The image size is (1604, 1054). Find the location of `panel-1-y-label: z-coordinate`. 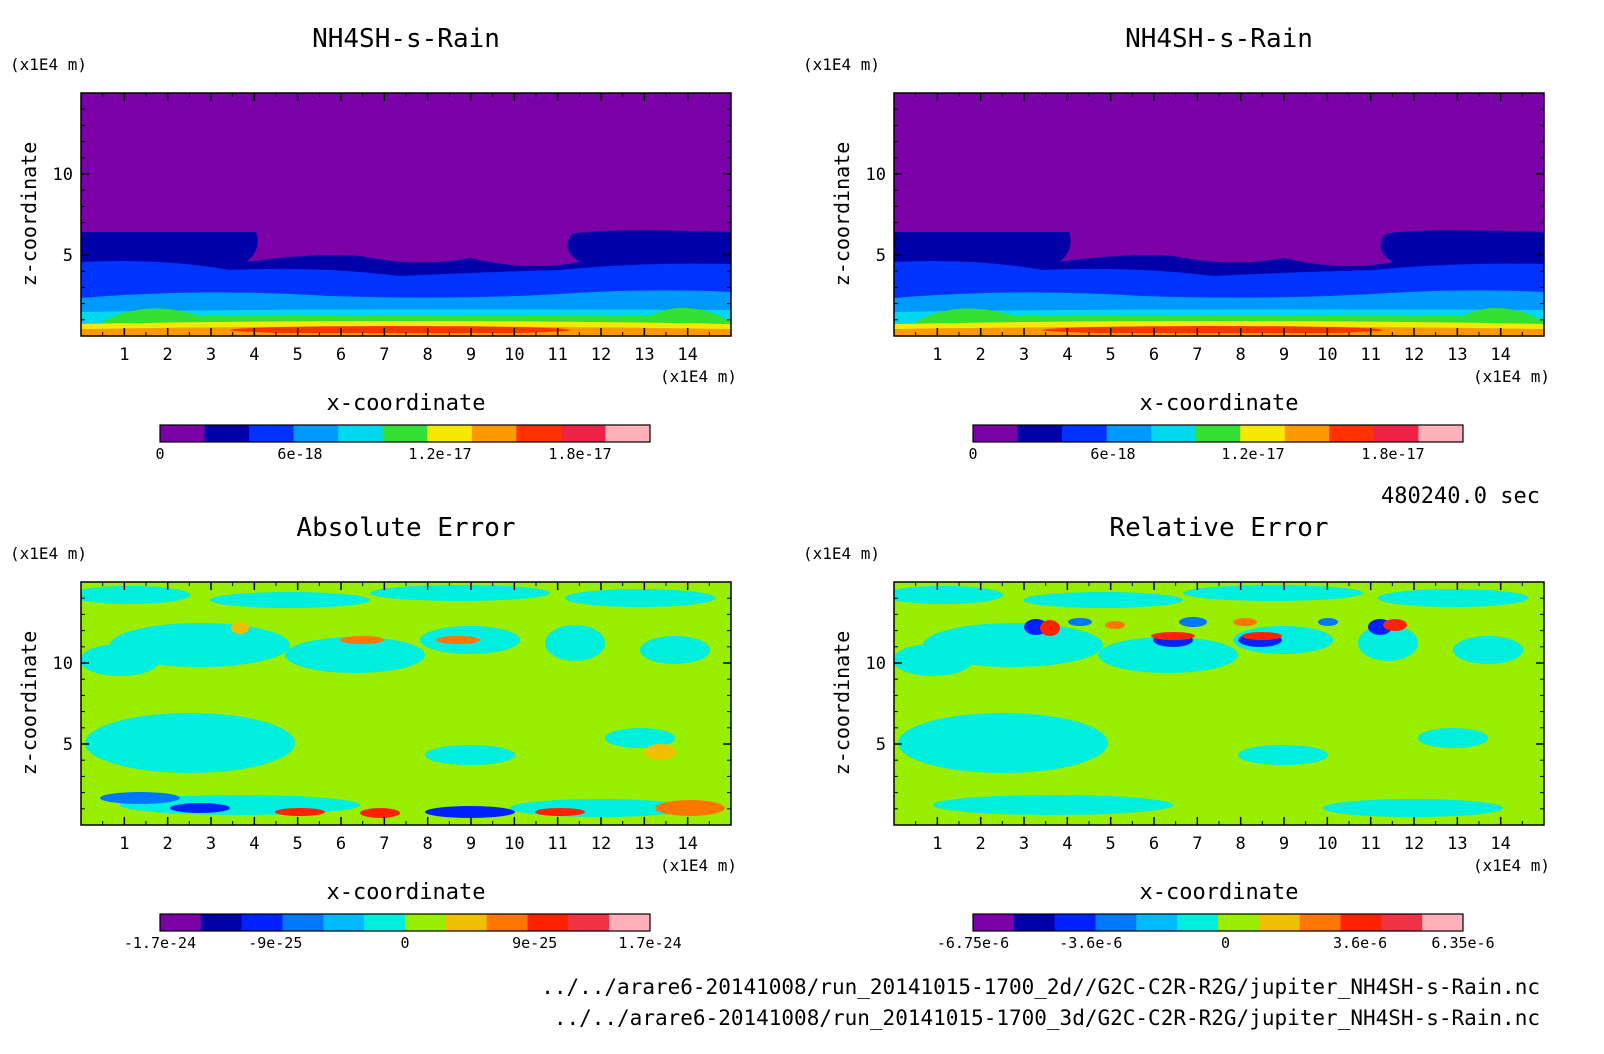

panel-1-y-label: z-coordinate is located at coordinates (842, 214).